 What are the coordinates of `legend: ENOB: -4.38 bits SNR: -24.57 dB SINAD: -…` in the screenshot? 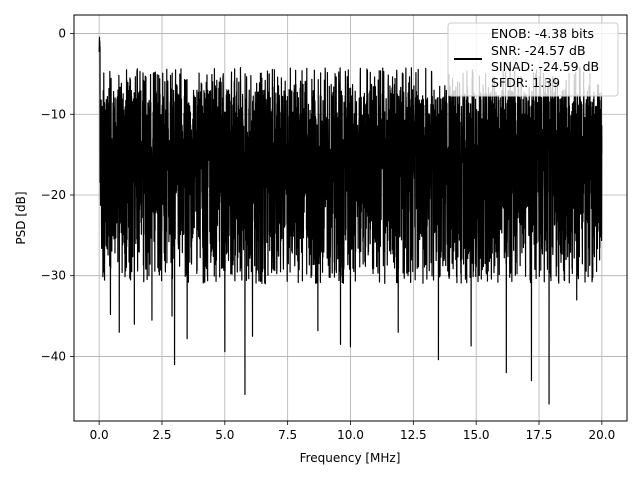 It's located at (533, 59).